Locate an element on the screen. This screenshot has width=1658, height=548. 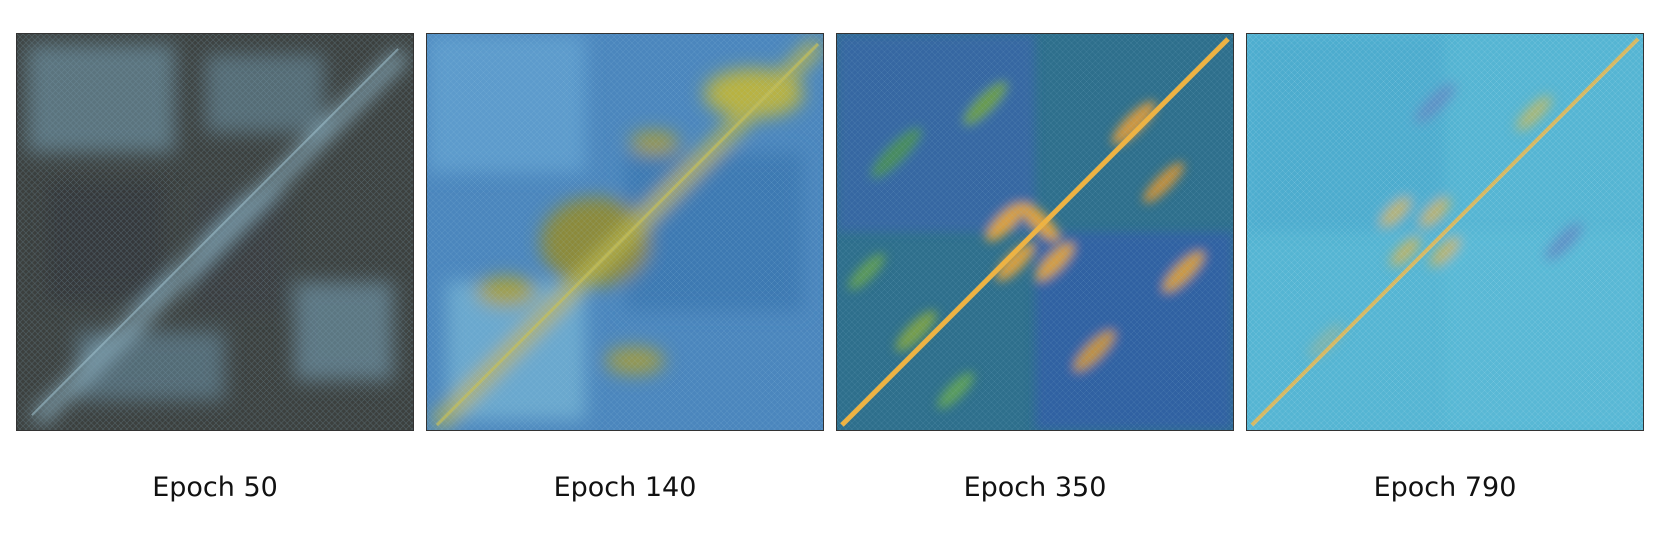
caption-epoch-140: Epoch 140 is located at coordinates (625, 487).